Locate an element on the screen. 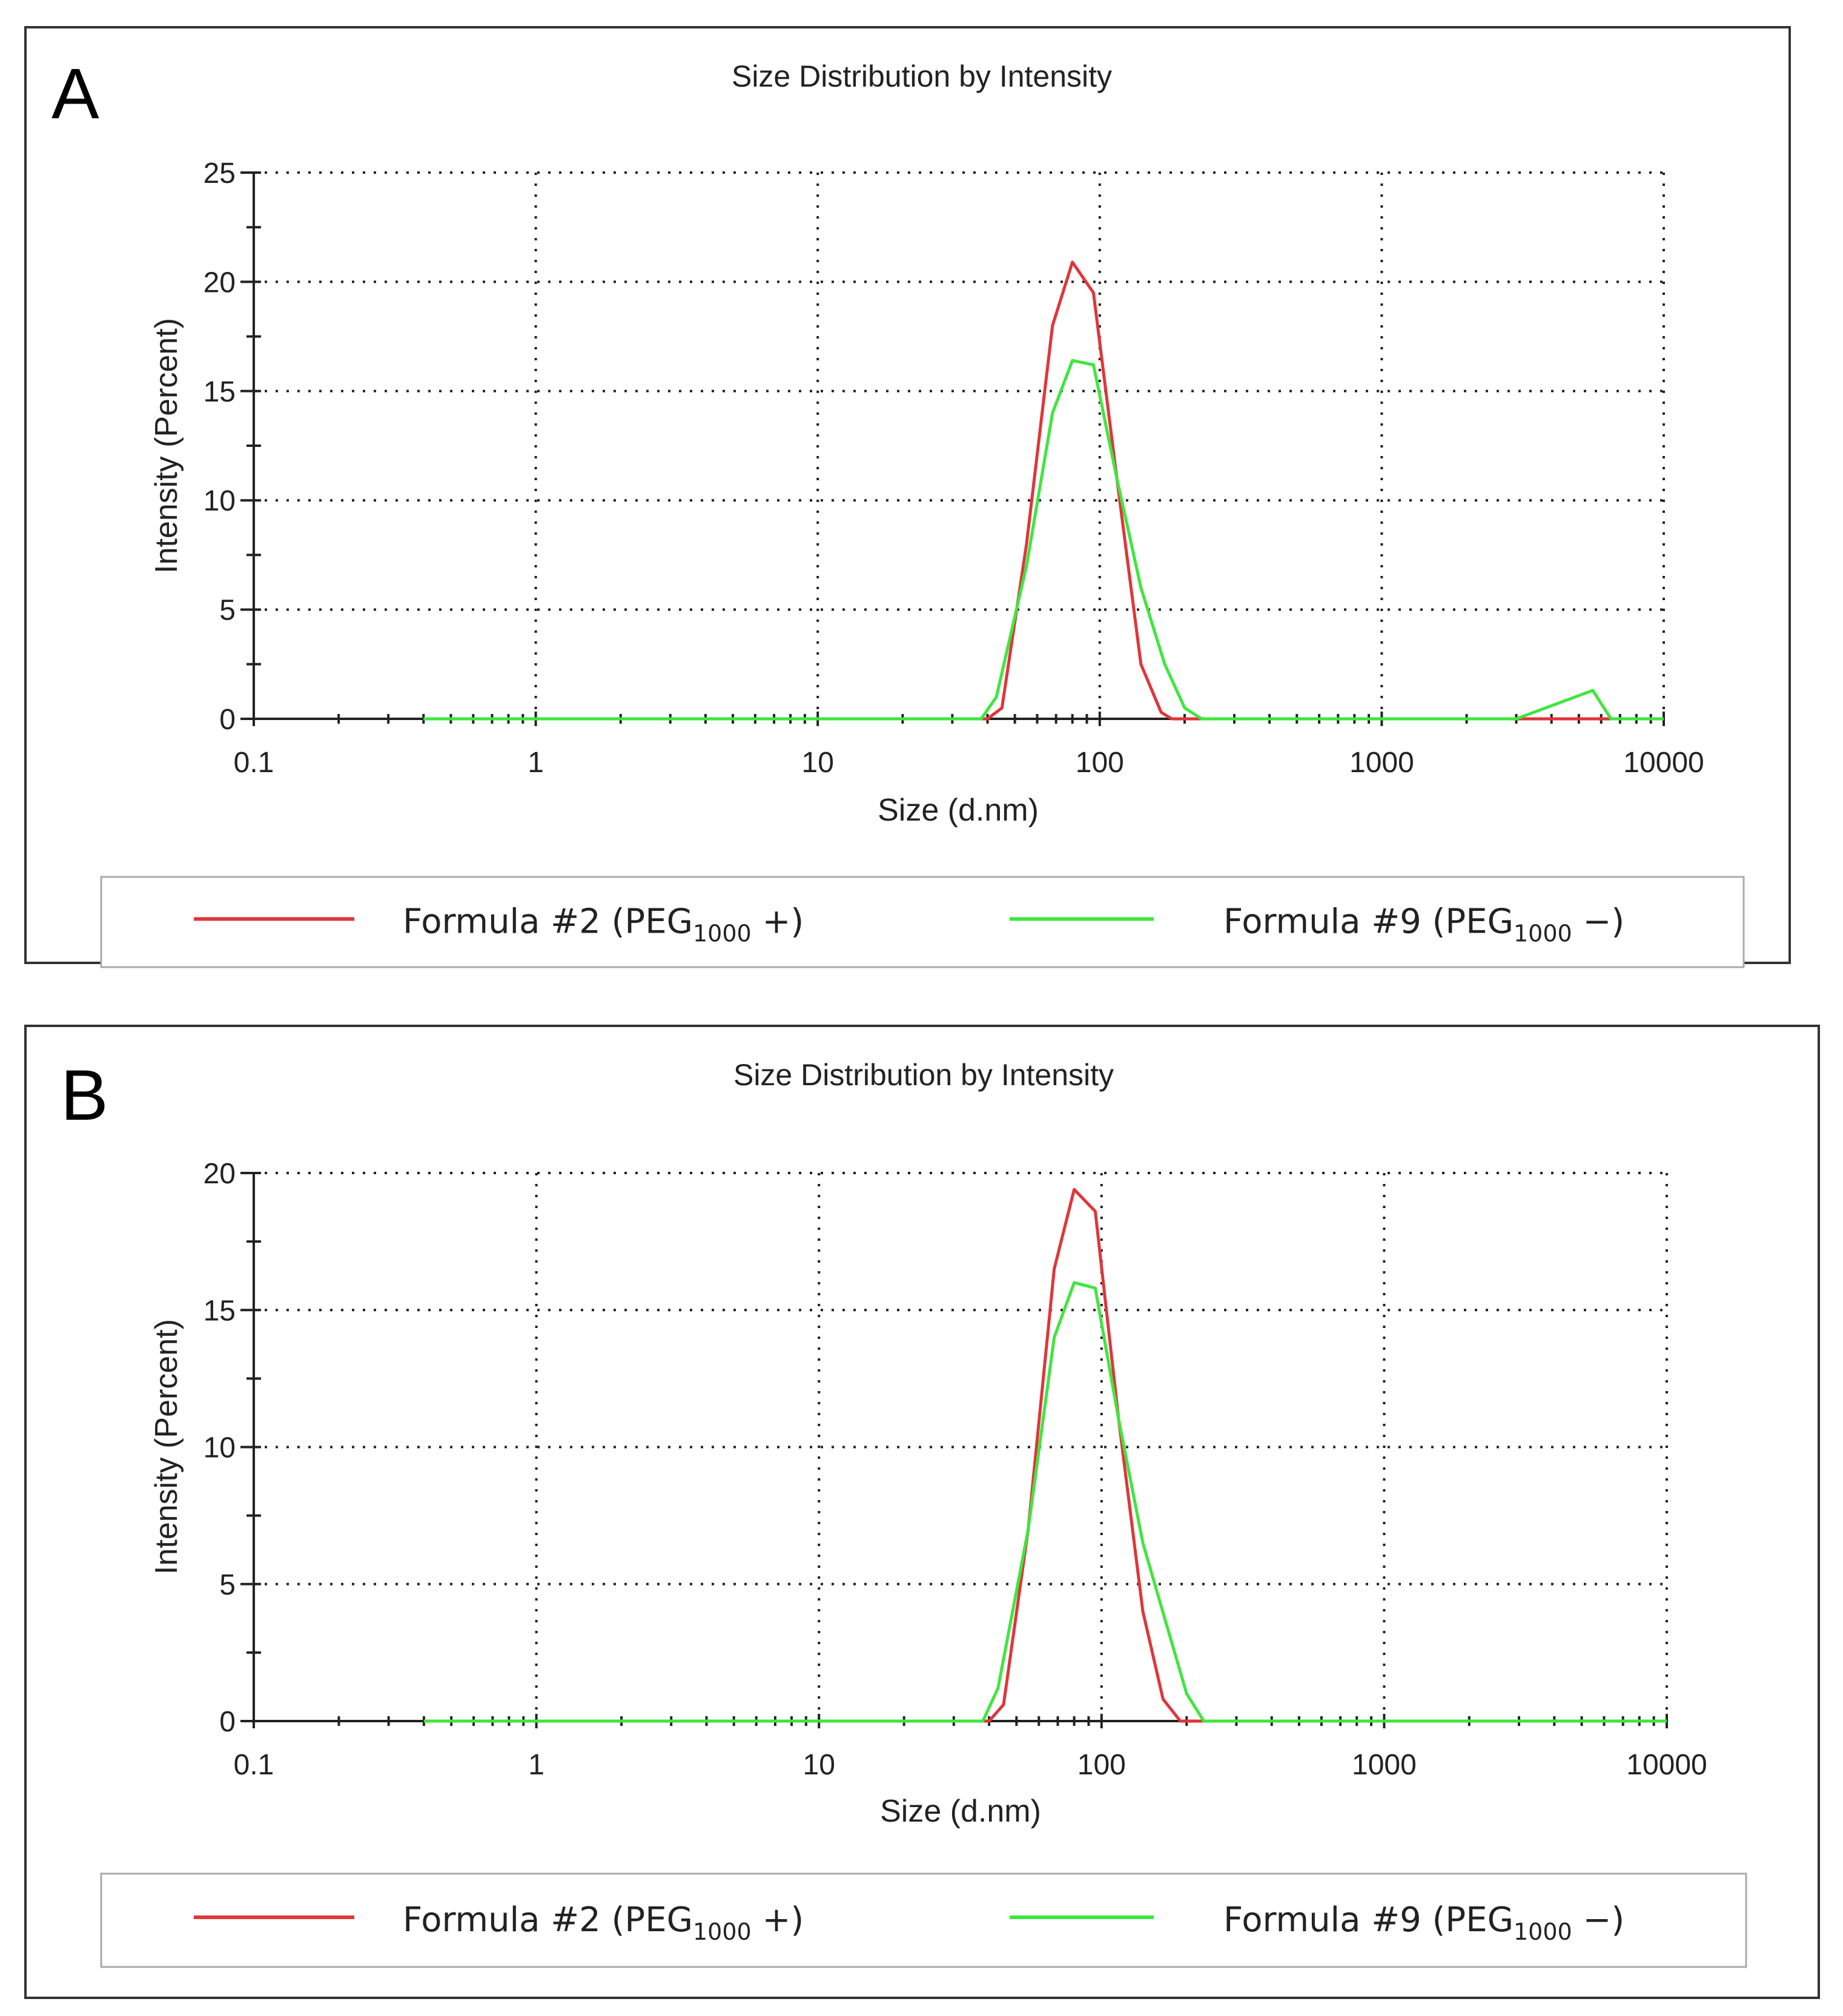 This screenshot has width=1843, height=2016. chart-a-x-tick-label-3: 100 is located at coordinates (1100, 763).